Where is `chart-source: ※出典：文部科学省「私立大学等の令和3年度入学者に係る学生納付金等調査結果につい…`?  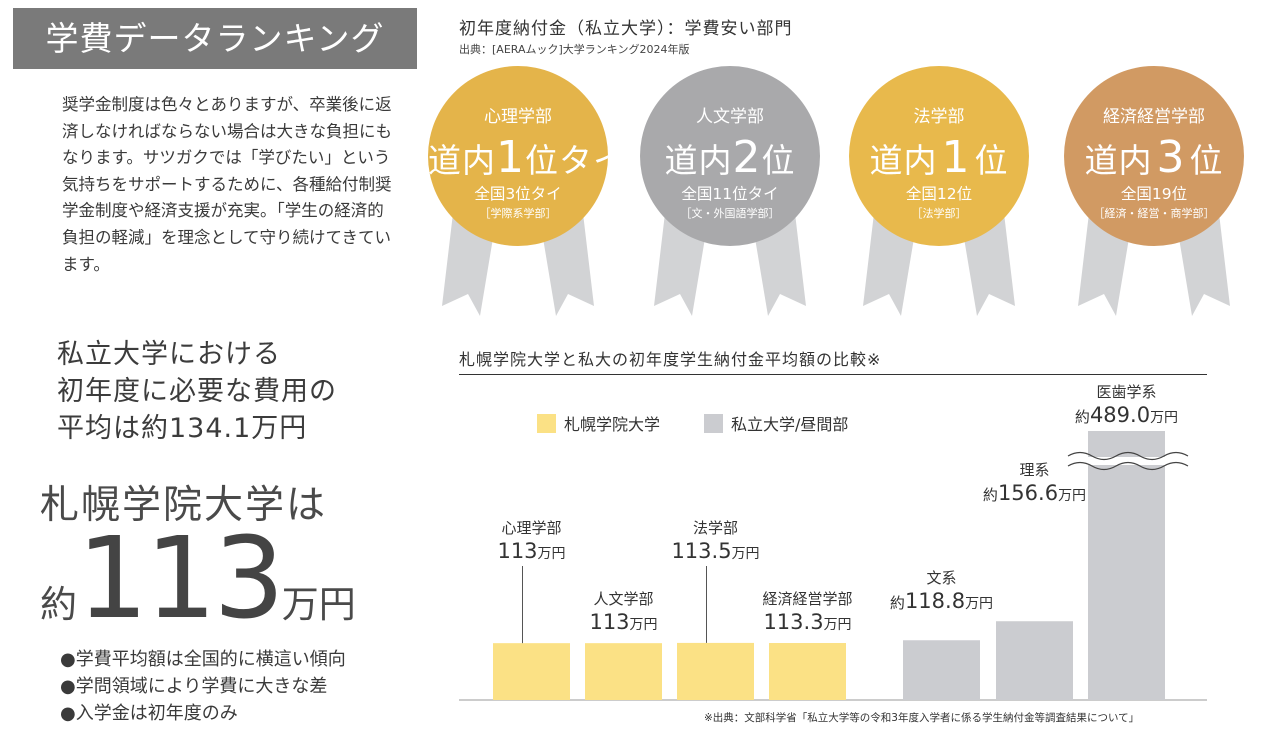 chart-source: ※出典：文部科学省「私立大学等の令和3年度入学者に係る学生納付金等調査結果につい… is located at coordinates (922, 718).